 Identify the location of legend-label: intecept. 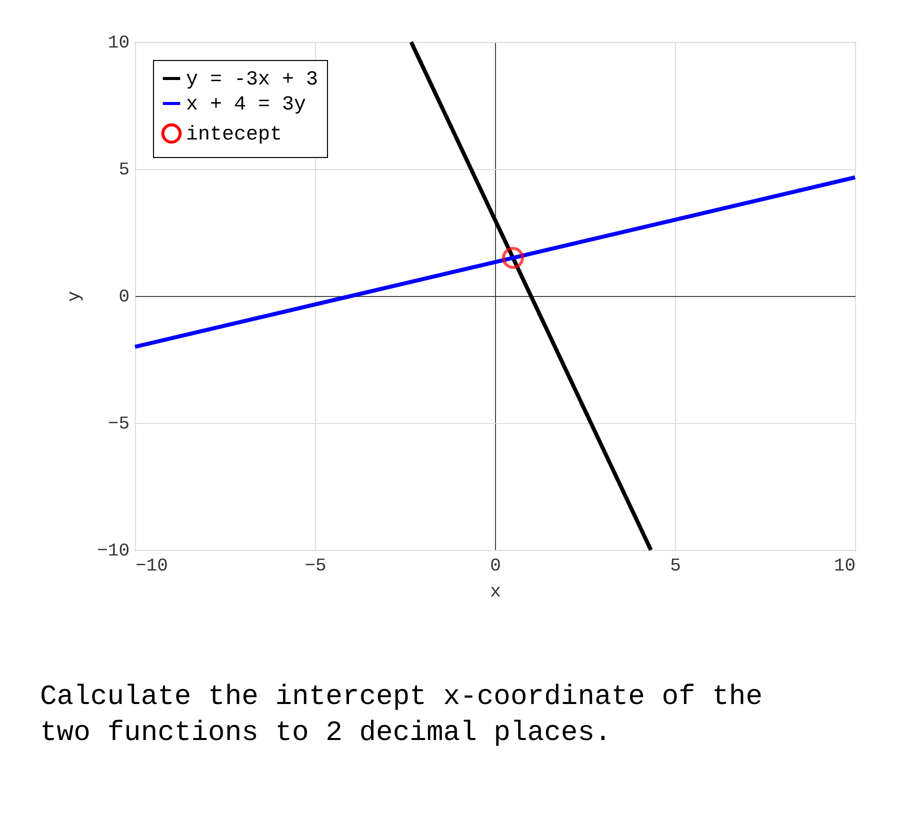
(234, 135).